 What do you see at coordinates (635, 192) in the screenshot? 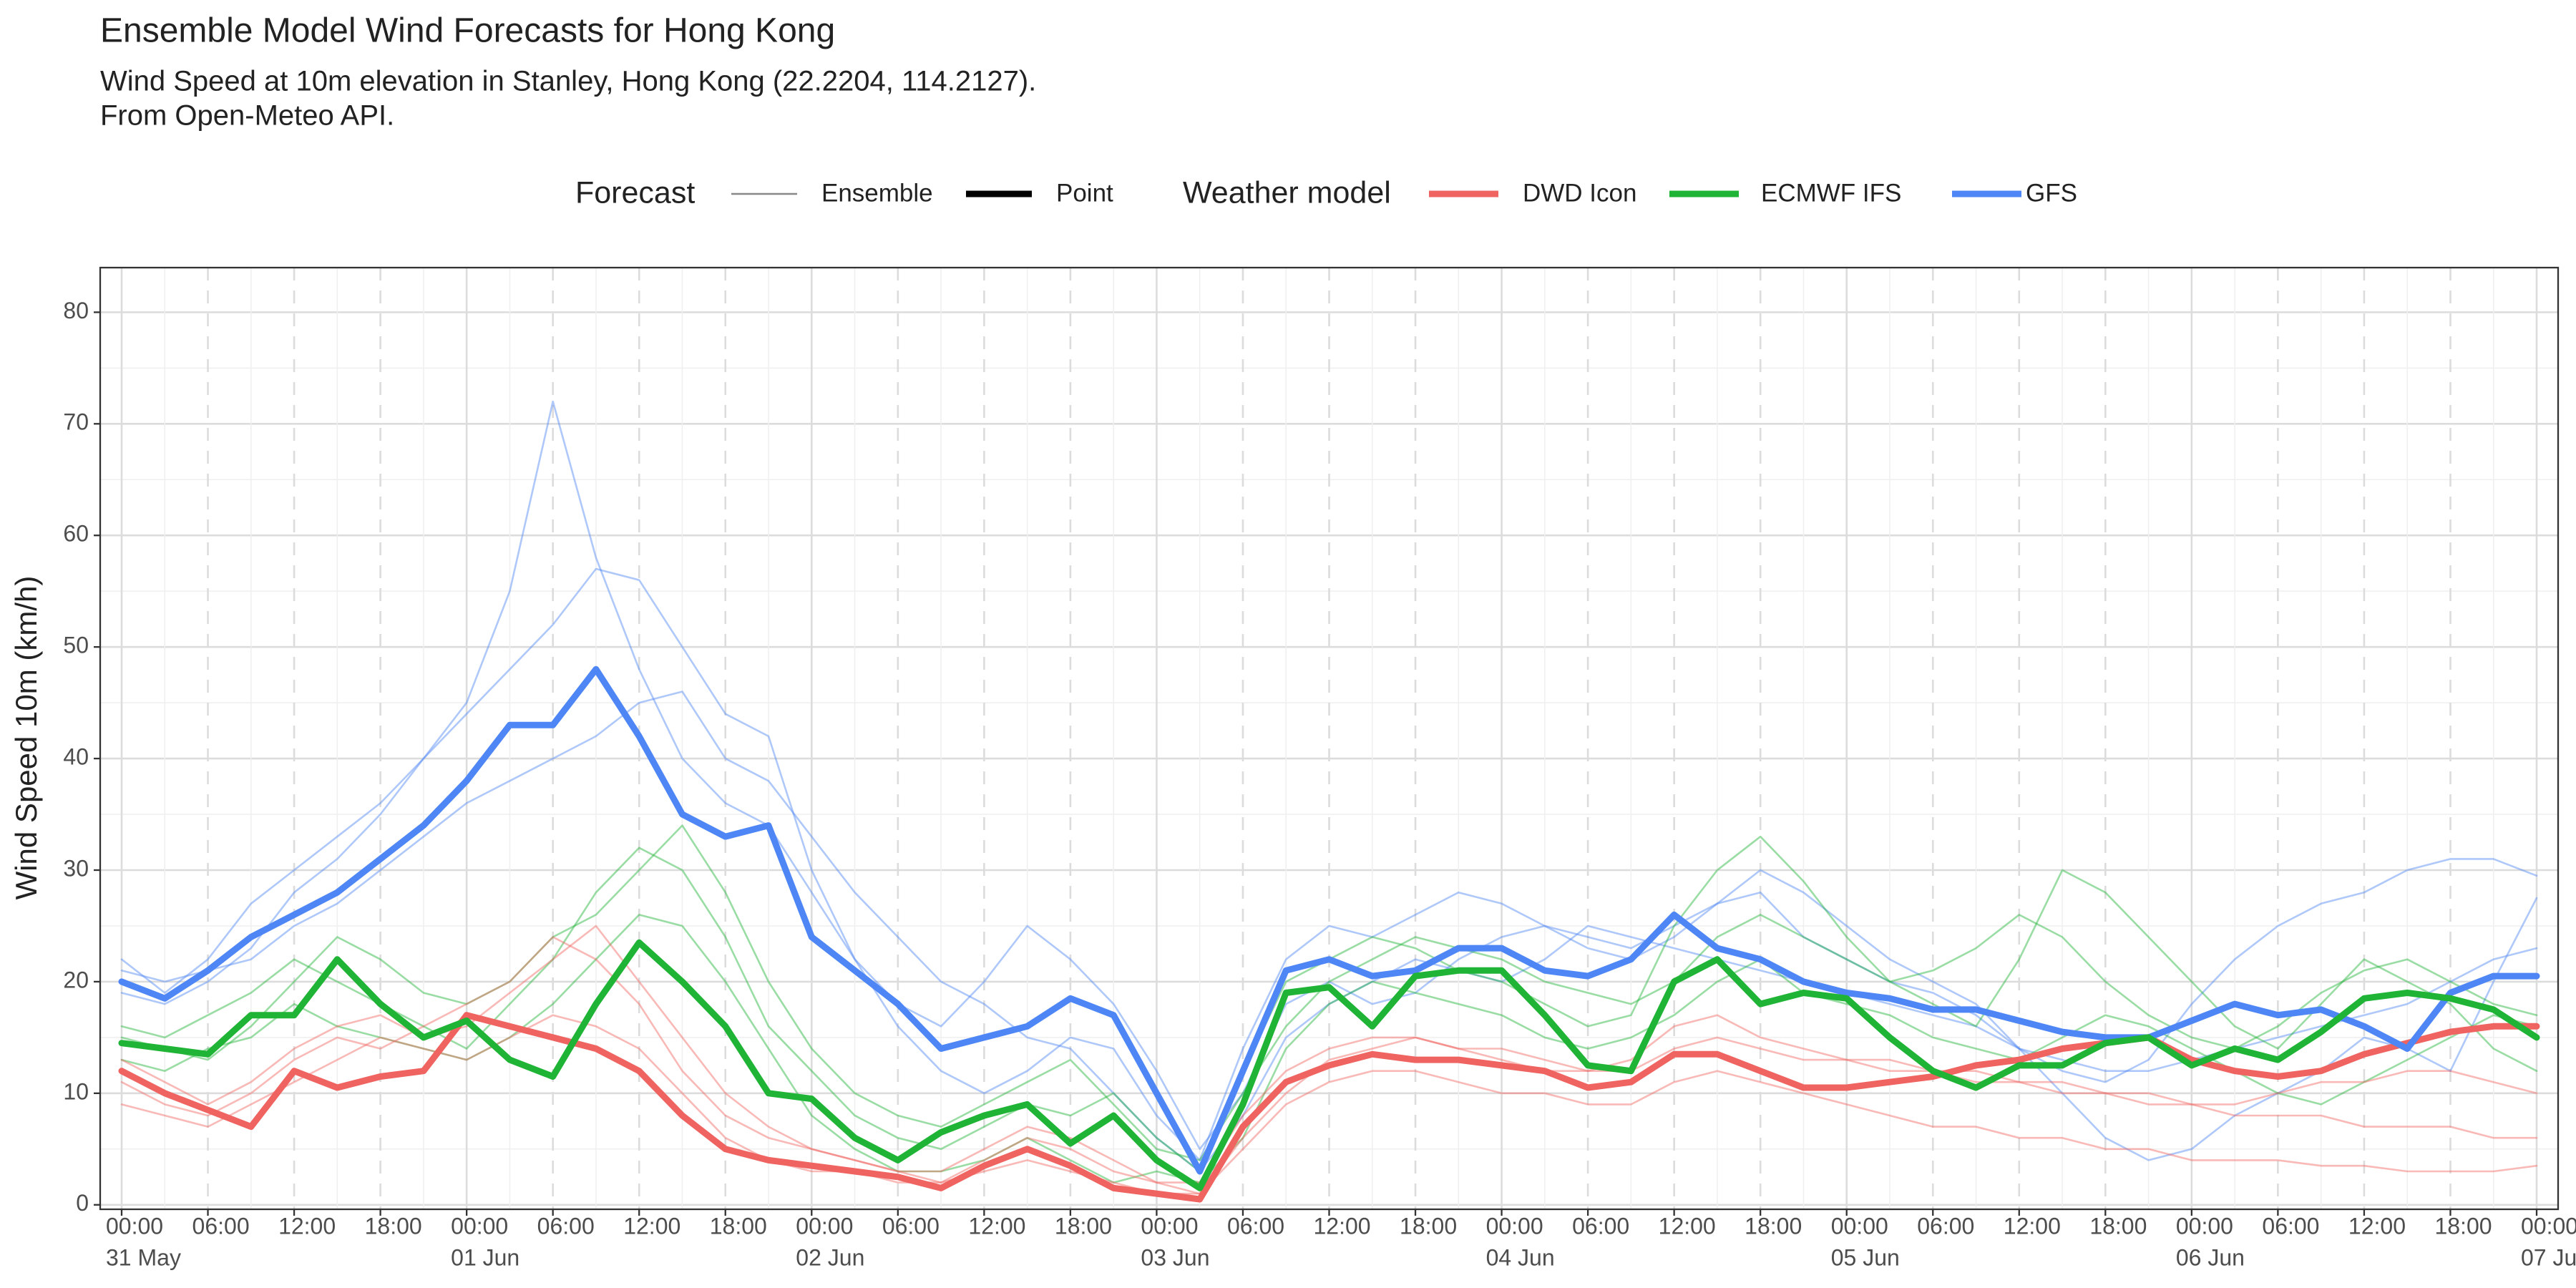
I see `legend-title: Forecast` at bounding box center [635, 192].